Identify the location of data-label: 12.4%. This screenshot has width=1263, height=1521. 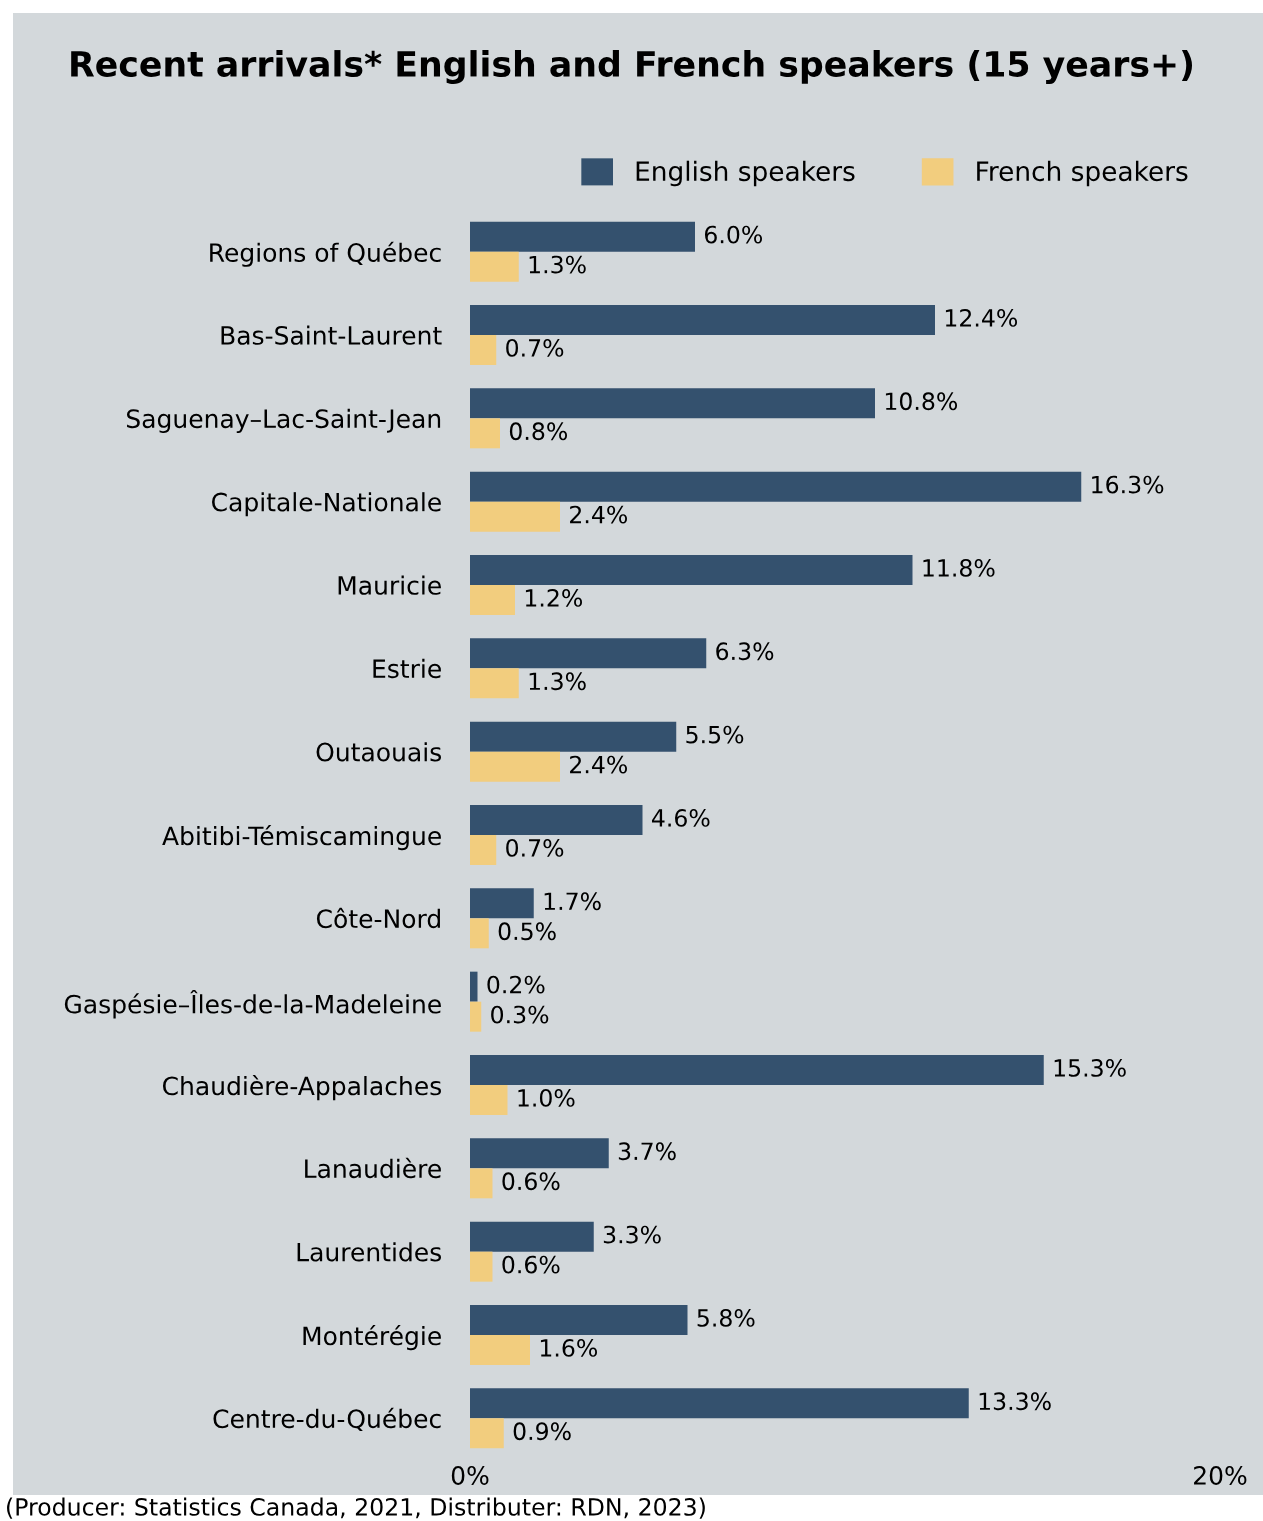
(981, 317).